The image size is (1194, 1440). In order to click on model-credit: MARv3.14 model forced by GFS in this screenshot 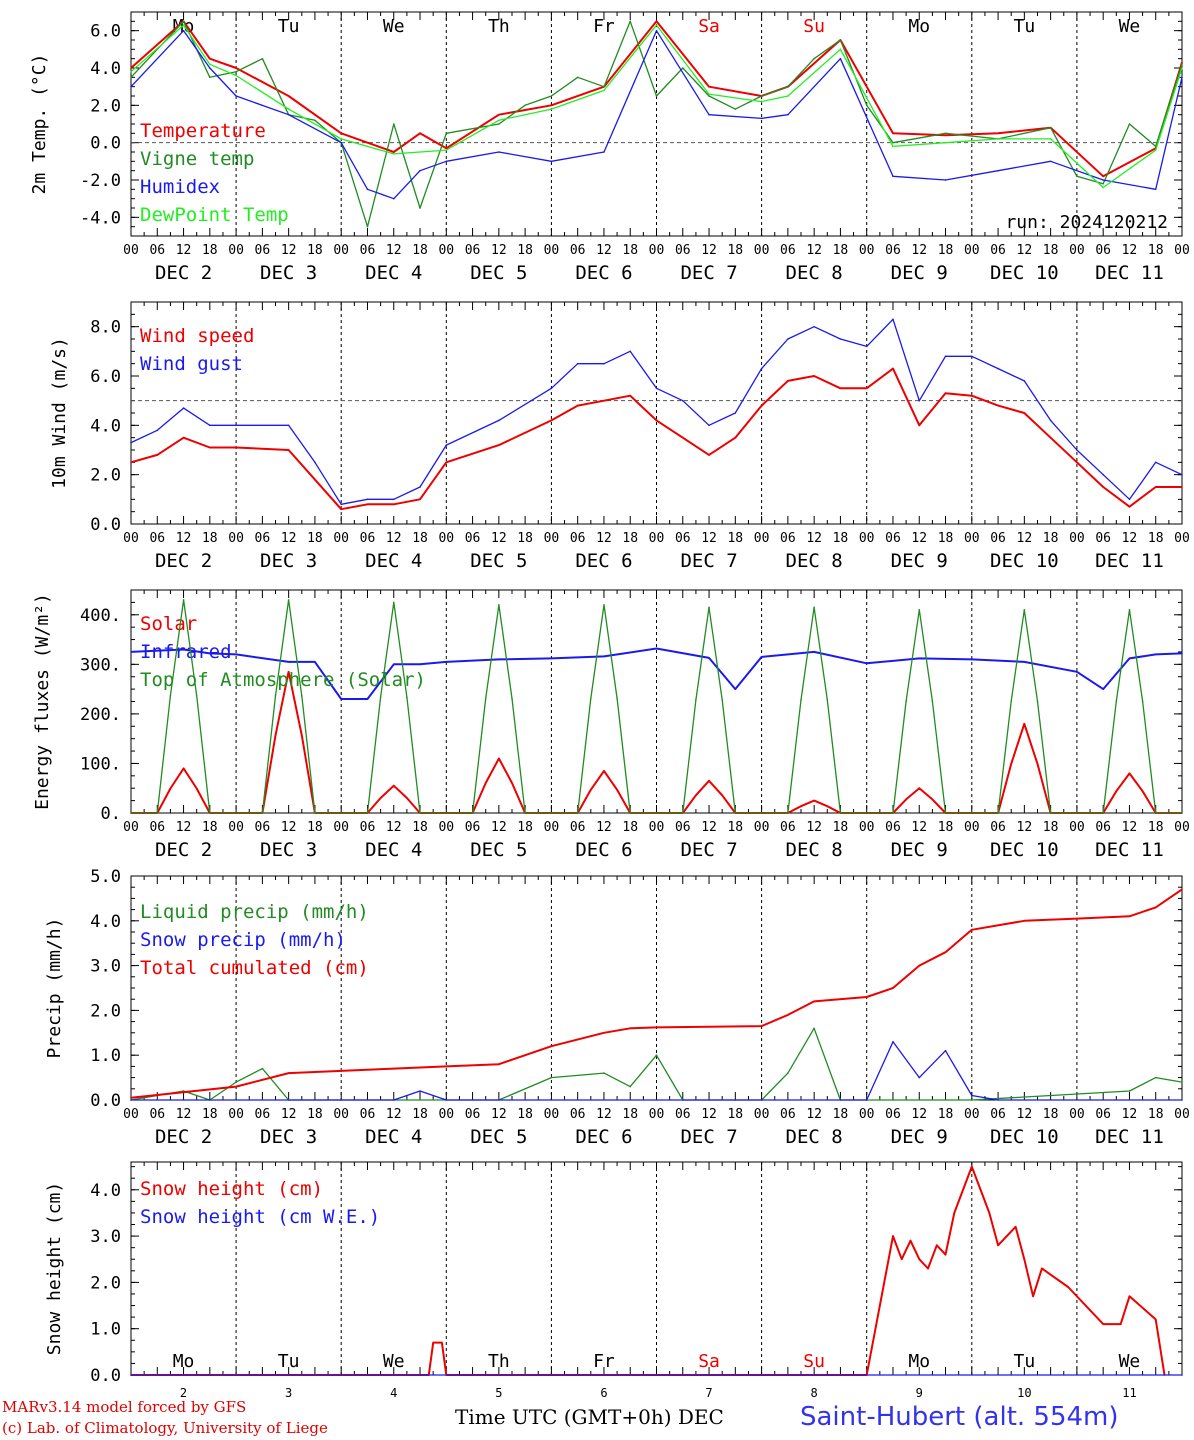, I will do `click(124, 1407)`.